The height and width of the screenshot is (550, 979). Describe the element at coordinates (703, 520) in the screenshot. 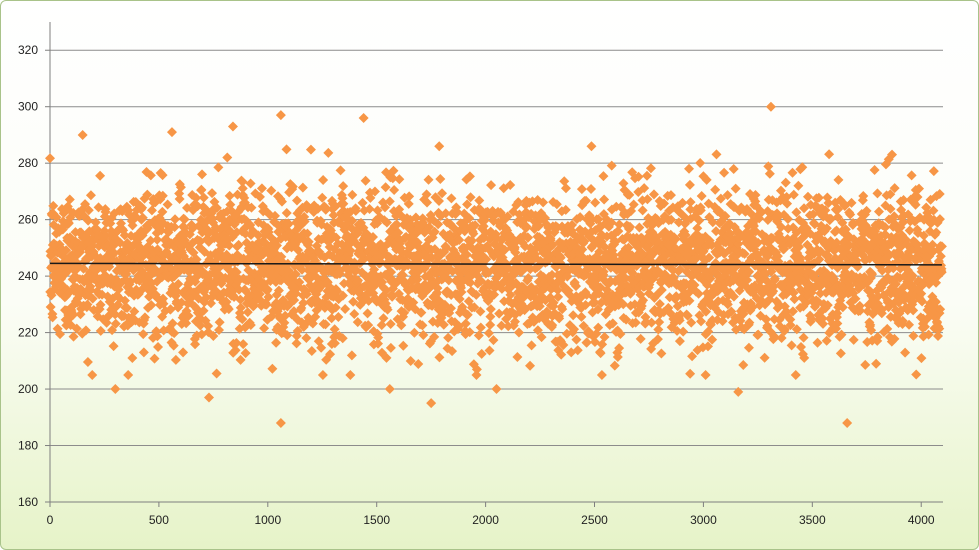

I see `x-tick-label: 3000` at that location.